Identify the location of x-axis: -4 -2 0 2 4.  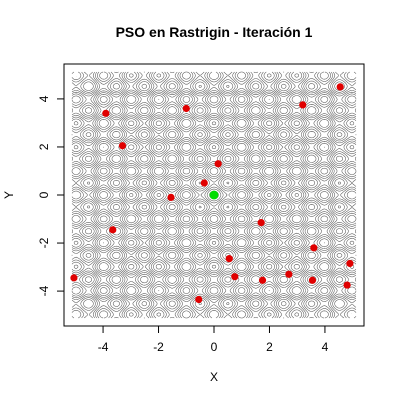
(213, 340).